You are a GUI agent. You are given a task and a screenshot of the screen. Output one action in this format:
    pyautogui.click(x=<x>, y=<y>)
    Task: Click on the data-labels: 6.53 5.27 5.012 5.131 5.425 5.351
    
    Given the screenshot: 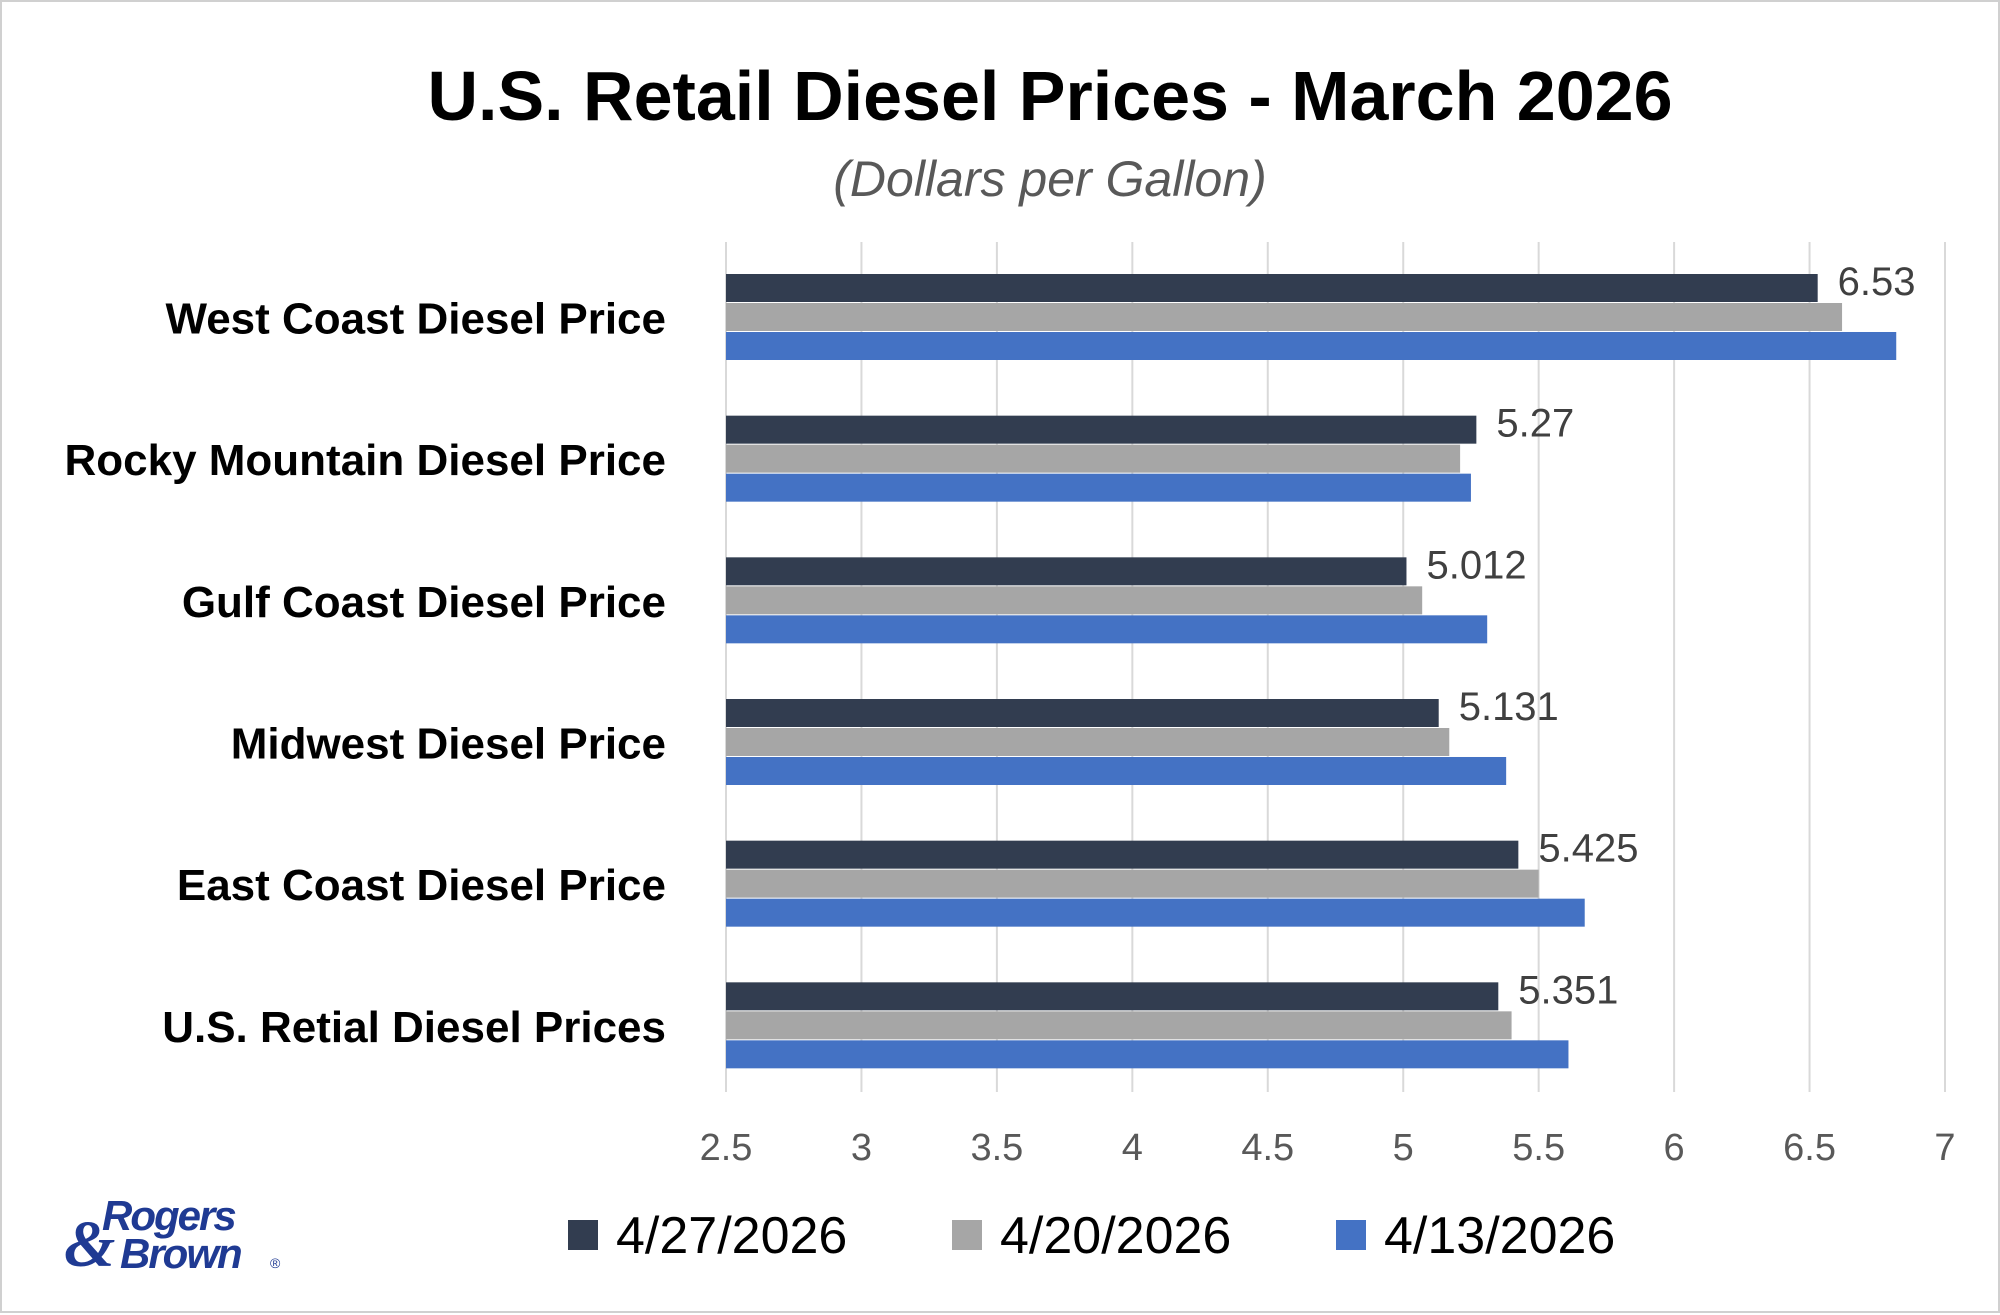 What is the action you would take?
    pyautogui.click(x=1670, y=636)
    